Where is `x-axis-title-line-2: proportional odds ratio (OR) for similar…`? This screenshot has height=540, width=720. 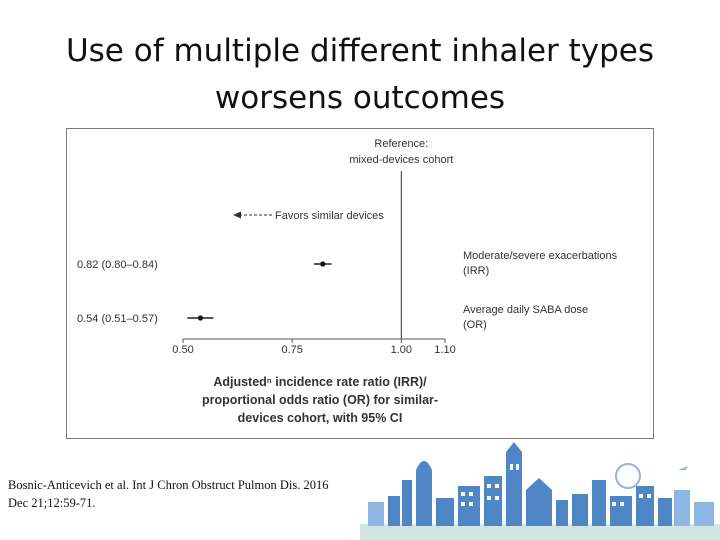 x-axis-title-line-2: proportional odds ratio (OR) for similar… is located at coordinates (320, 400).